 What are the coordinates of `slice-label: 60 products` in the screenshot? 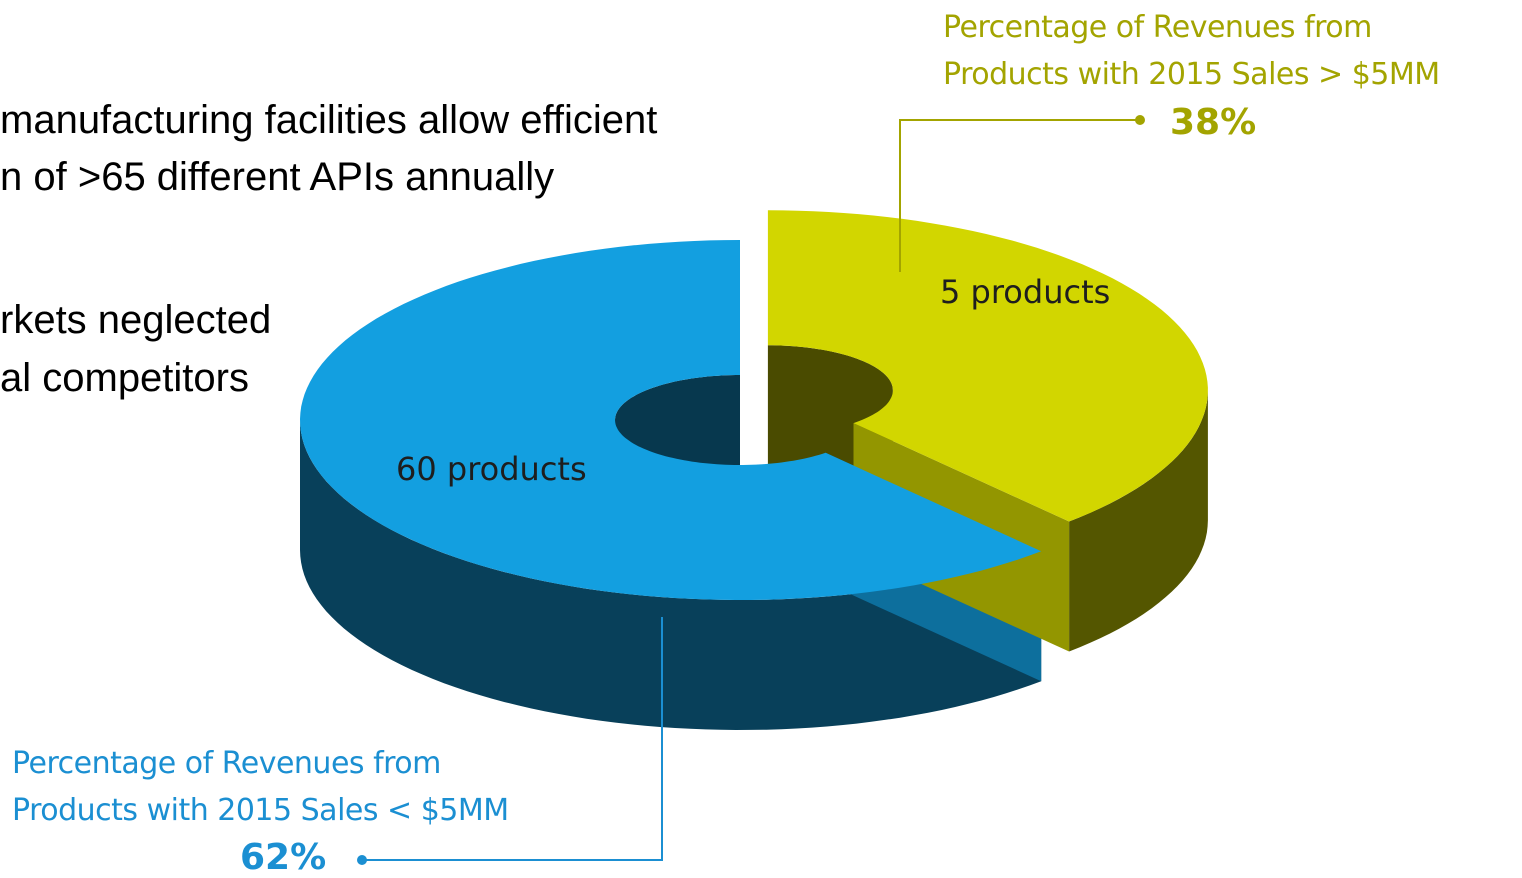 It's located at (491, 469).